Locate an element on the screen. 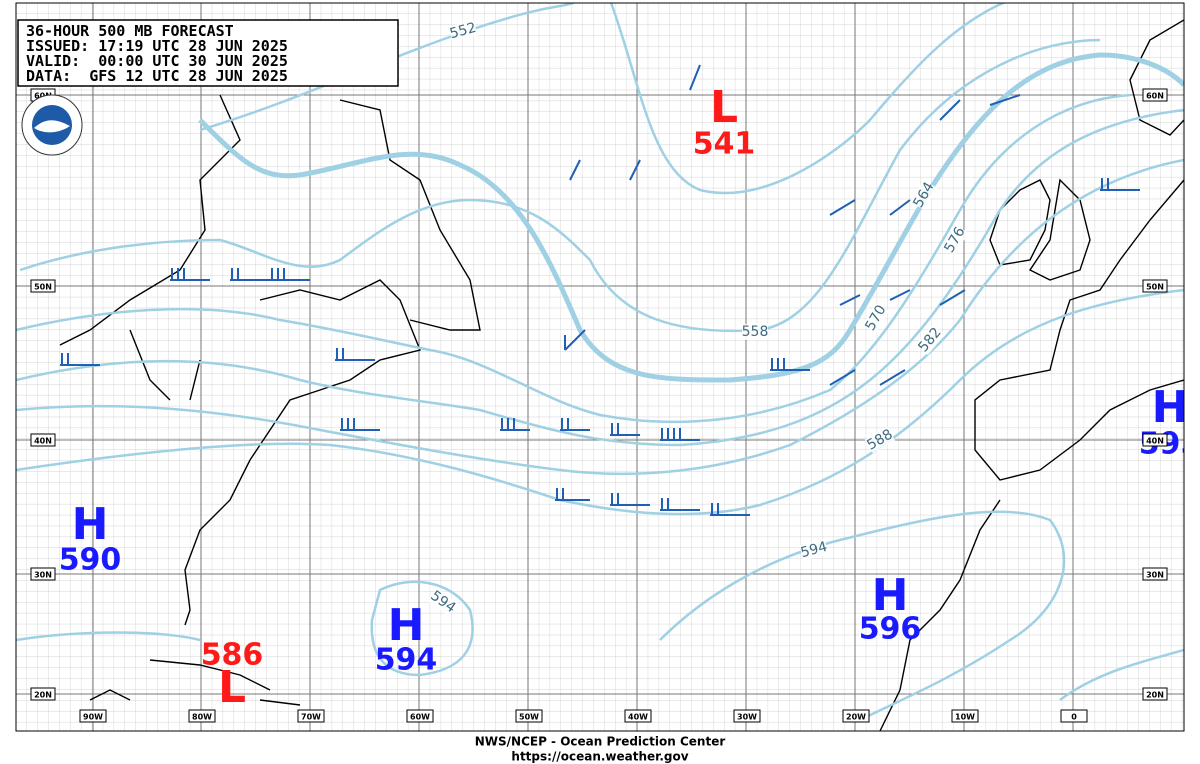  header-box is located at coordinates (208, 53).